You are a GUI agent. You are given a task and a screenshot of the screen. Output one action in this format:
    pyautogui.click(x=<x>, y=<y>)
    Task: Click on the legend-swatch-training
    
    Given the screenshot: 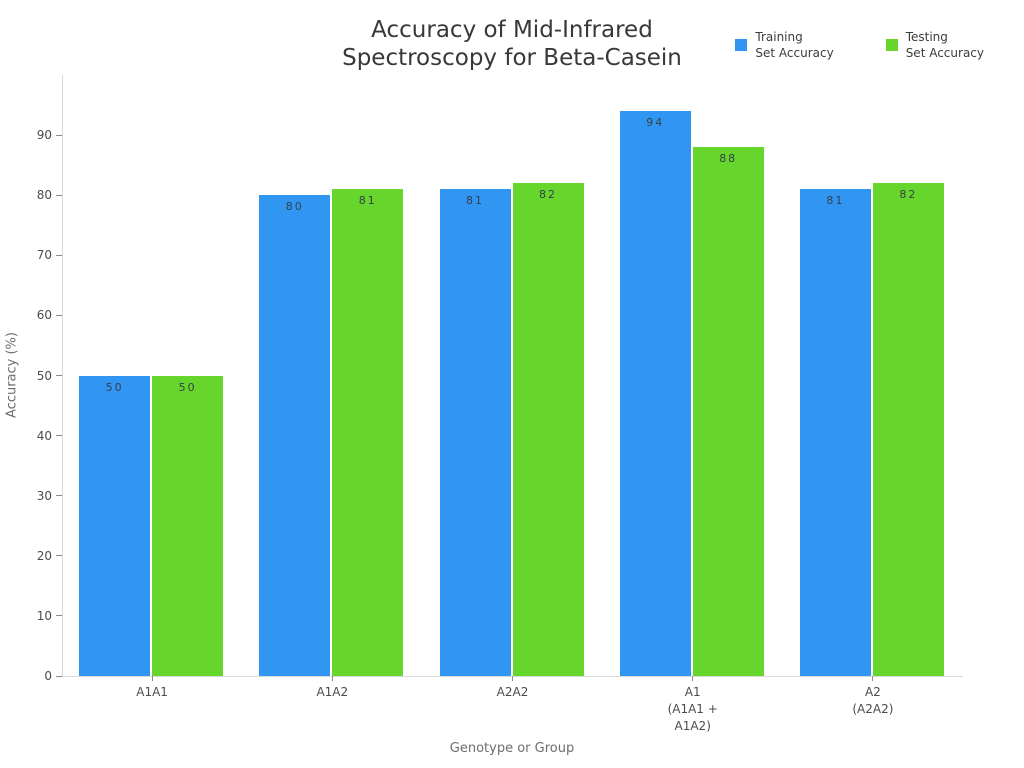 What is the action you would take?
    pyautogui.click(x=741, y=45)
    